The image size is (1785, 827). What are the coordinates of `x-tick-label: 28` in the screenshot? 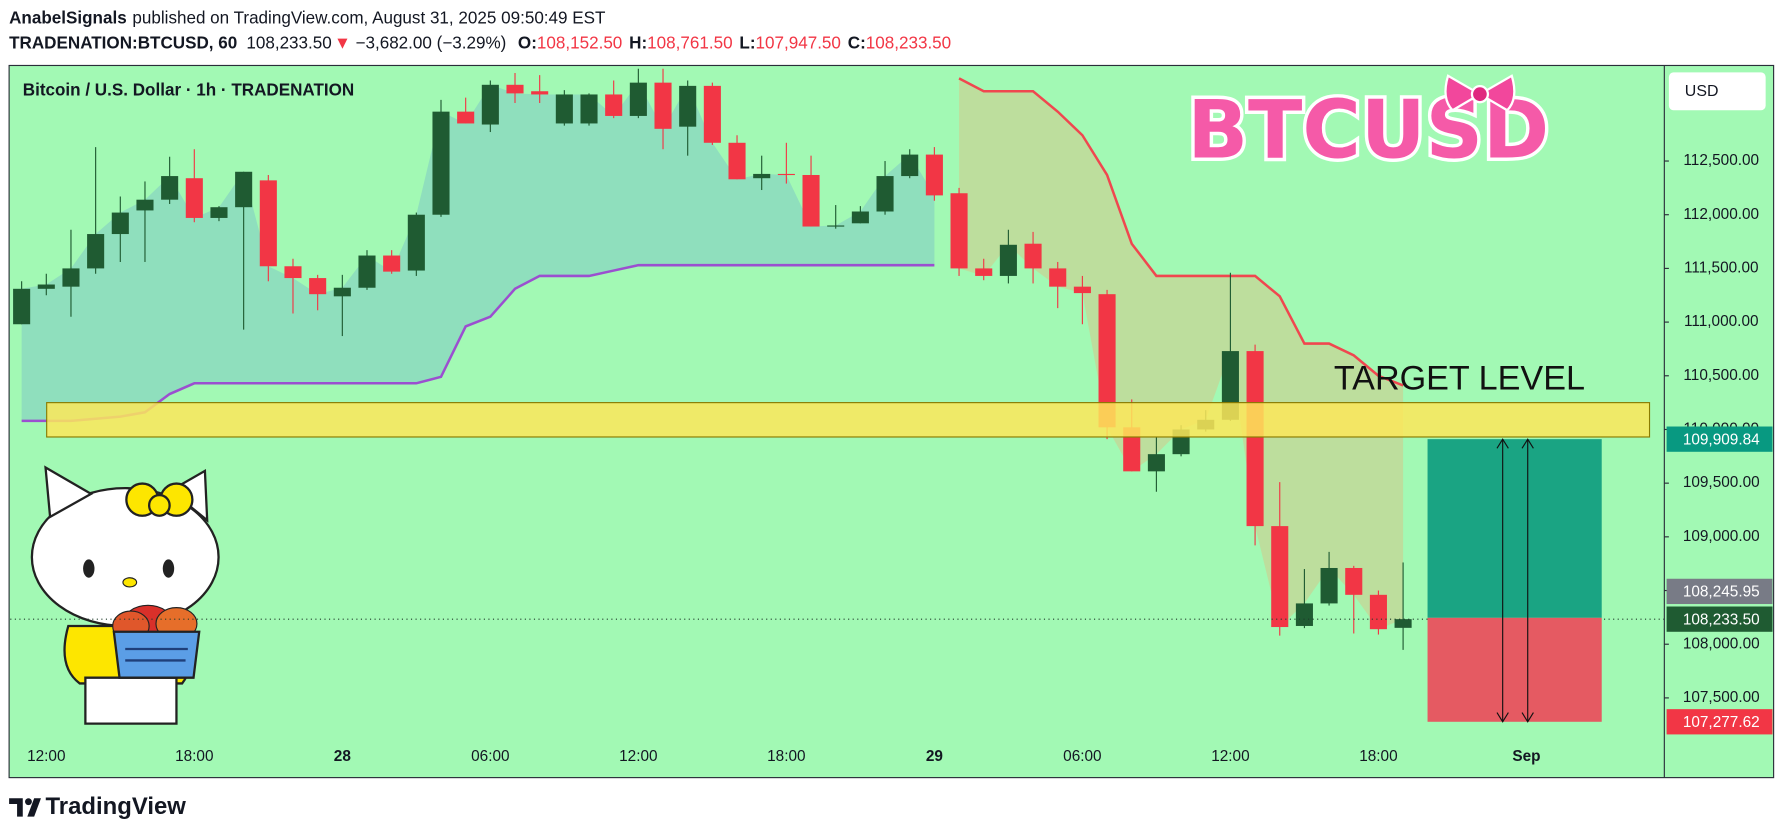 It's located at (342, 756).